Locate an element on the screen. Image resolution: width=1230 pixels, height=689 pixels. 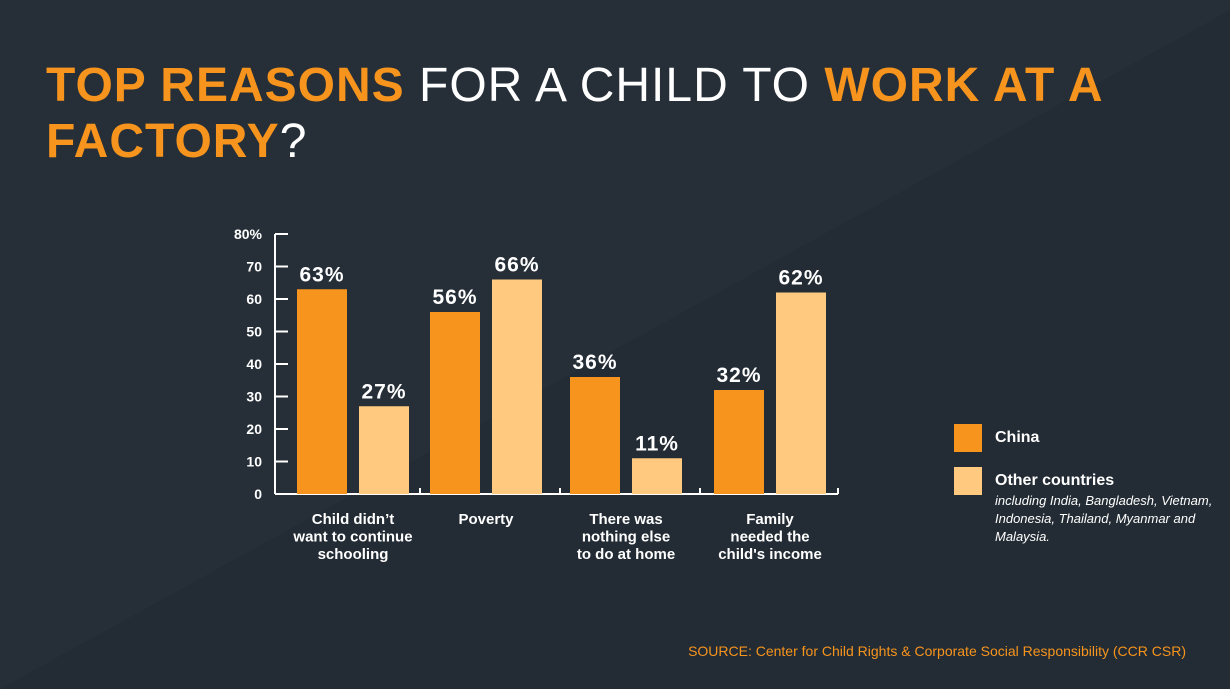
legend-label-other-countries: Other countries is located at coordinates (1055, 480).